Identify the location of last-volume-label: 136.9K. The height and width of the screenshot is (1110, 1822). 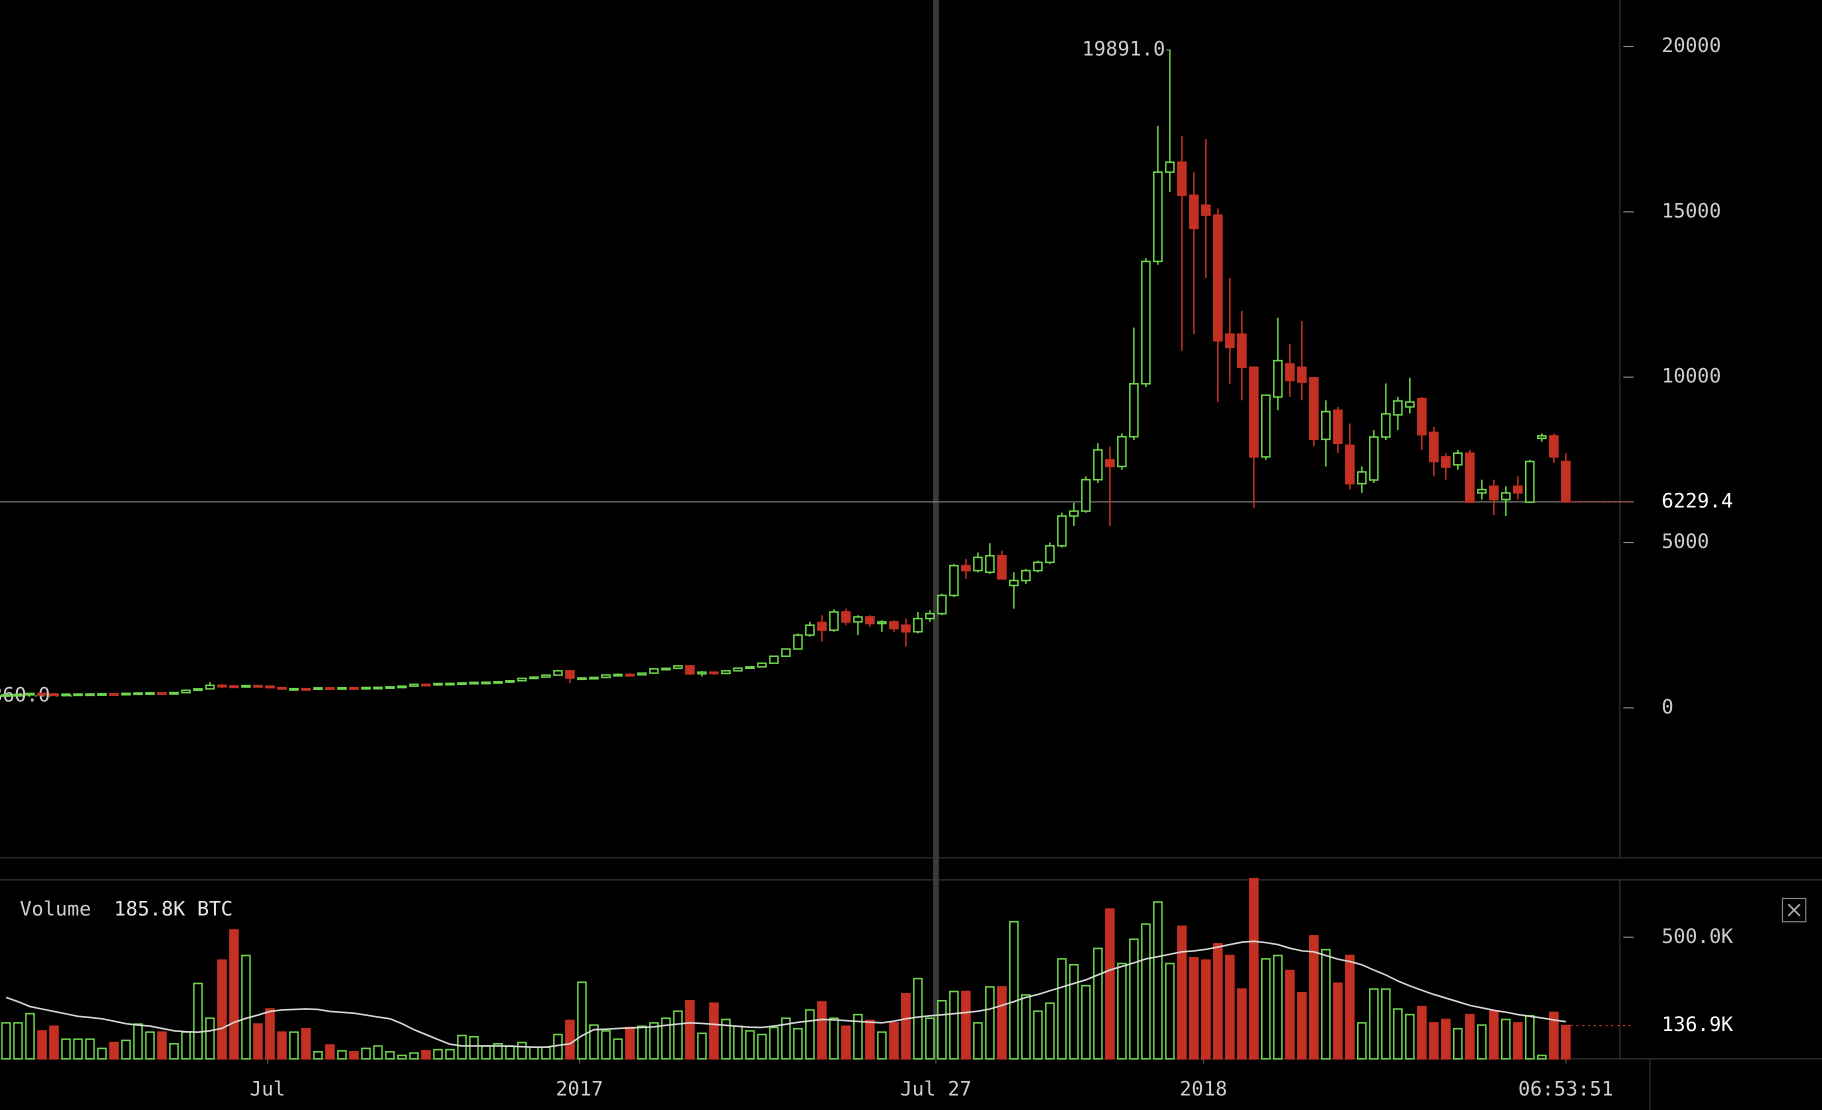
(1697, 1024).